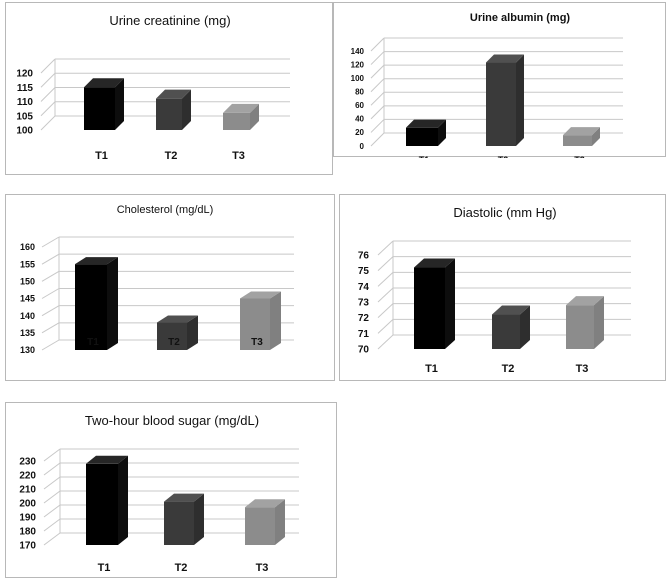 The height and width of the screenshot is (581, 669). What do you see at coordinates (27, 333) in the screenshot?
I see `y-tick-label: 135` at bounding box center [27, 333].